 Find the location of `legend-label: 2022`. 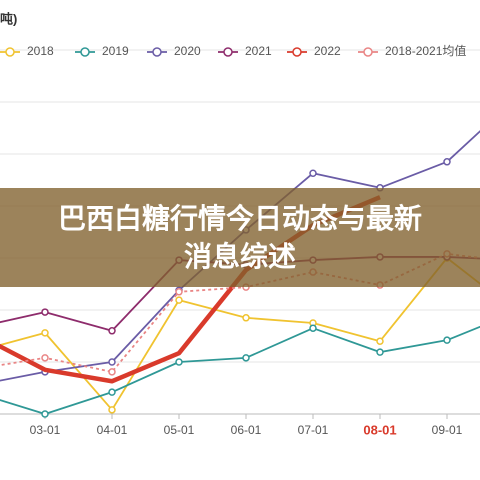

legend-label: 2022 is located at coordinates (327, 51).